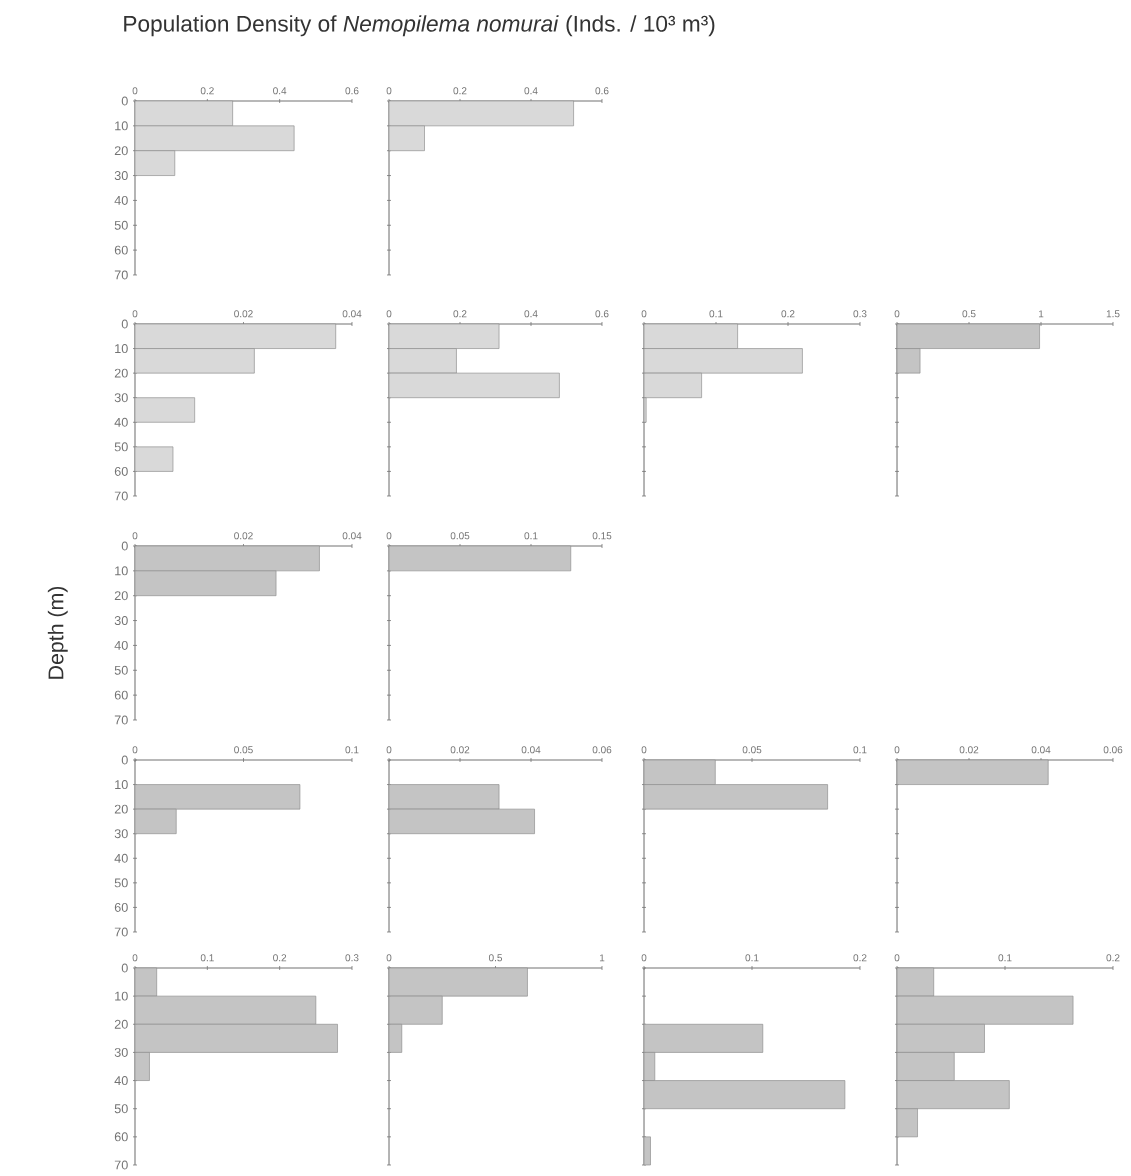 This screenshot has width=1131, height=1176. Describe the element at coordinates (1113, 314) in the screenshot. I see `x-tick-label: 1.5` at that location.